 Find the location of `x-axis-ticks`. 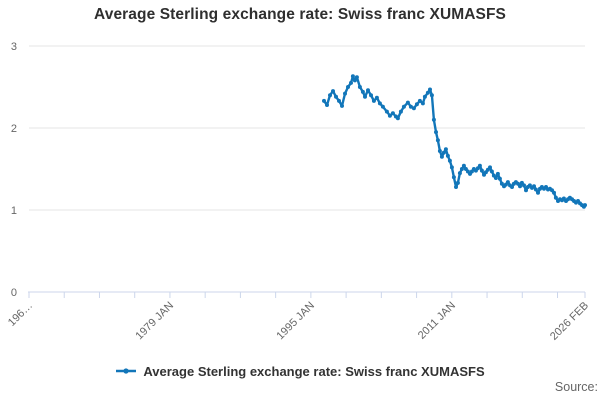

x-axis-ticks is located at coordinates (307, 295).